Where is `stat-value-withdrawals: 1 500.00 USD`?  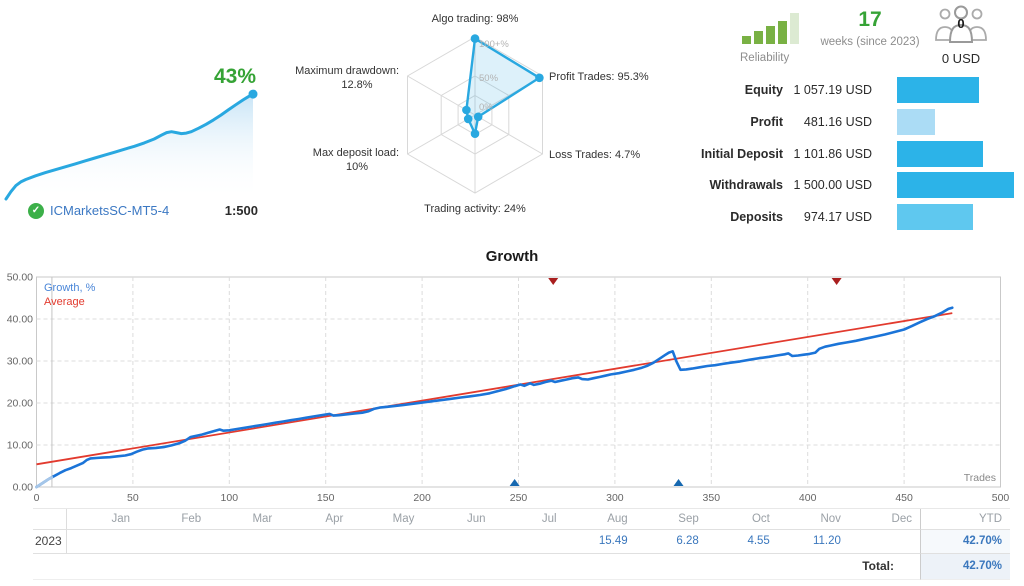 stat-value-withdrawals: 1 500.00 USD is located at coordinates (832, 185).